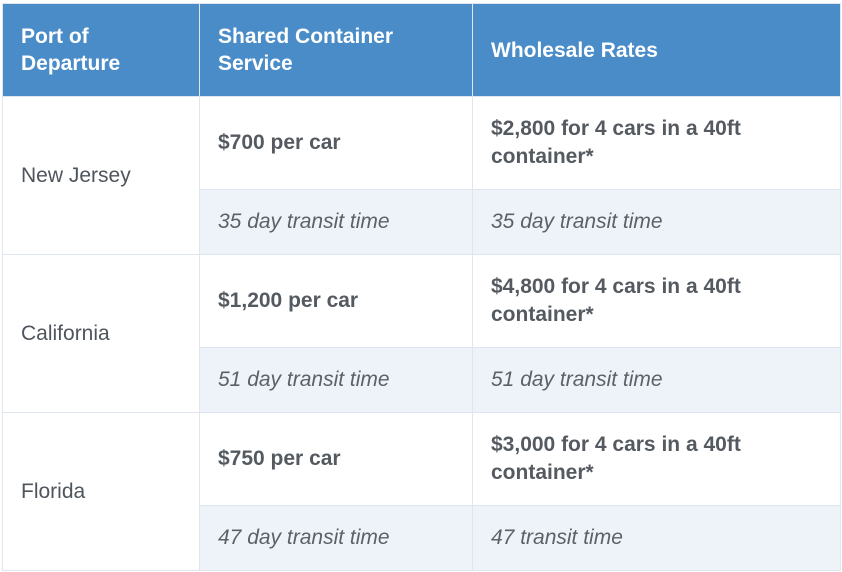 This screenshot has width=842, height=572. I want to click on header-wholesale-rates: Wholesale Rates, so click(656, 50).